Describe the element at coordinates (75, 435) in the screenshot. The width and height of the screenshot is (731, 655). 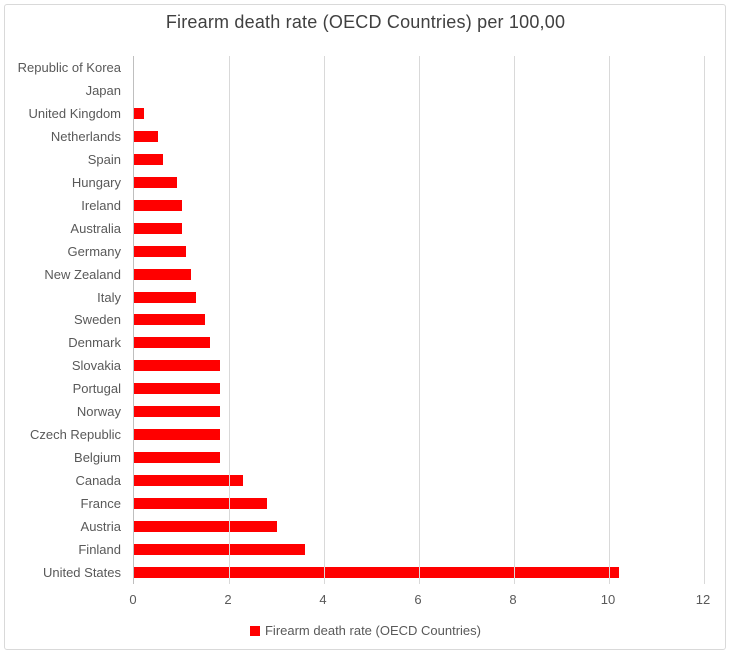
I see `category-label: Czech Republic` at that location.